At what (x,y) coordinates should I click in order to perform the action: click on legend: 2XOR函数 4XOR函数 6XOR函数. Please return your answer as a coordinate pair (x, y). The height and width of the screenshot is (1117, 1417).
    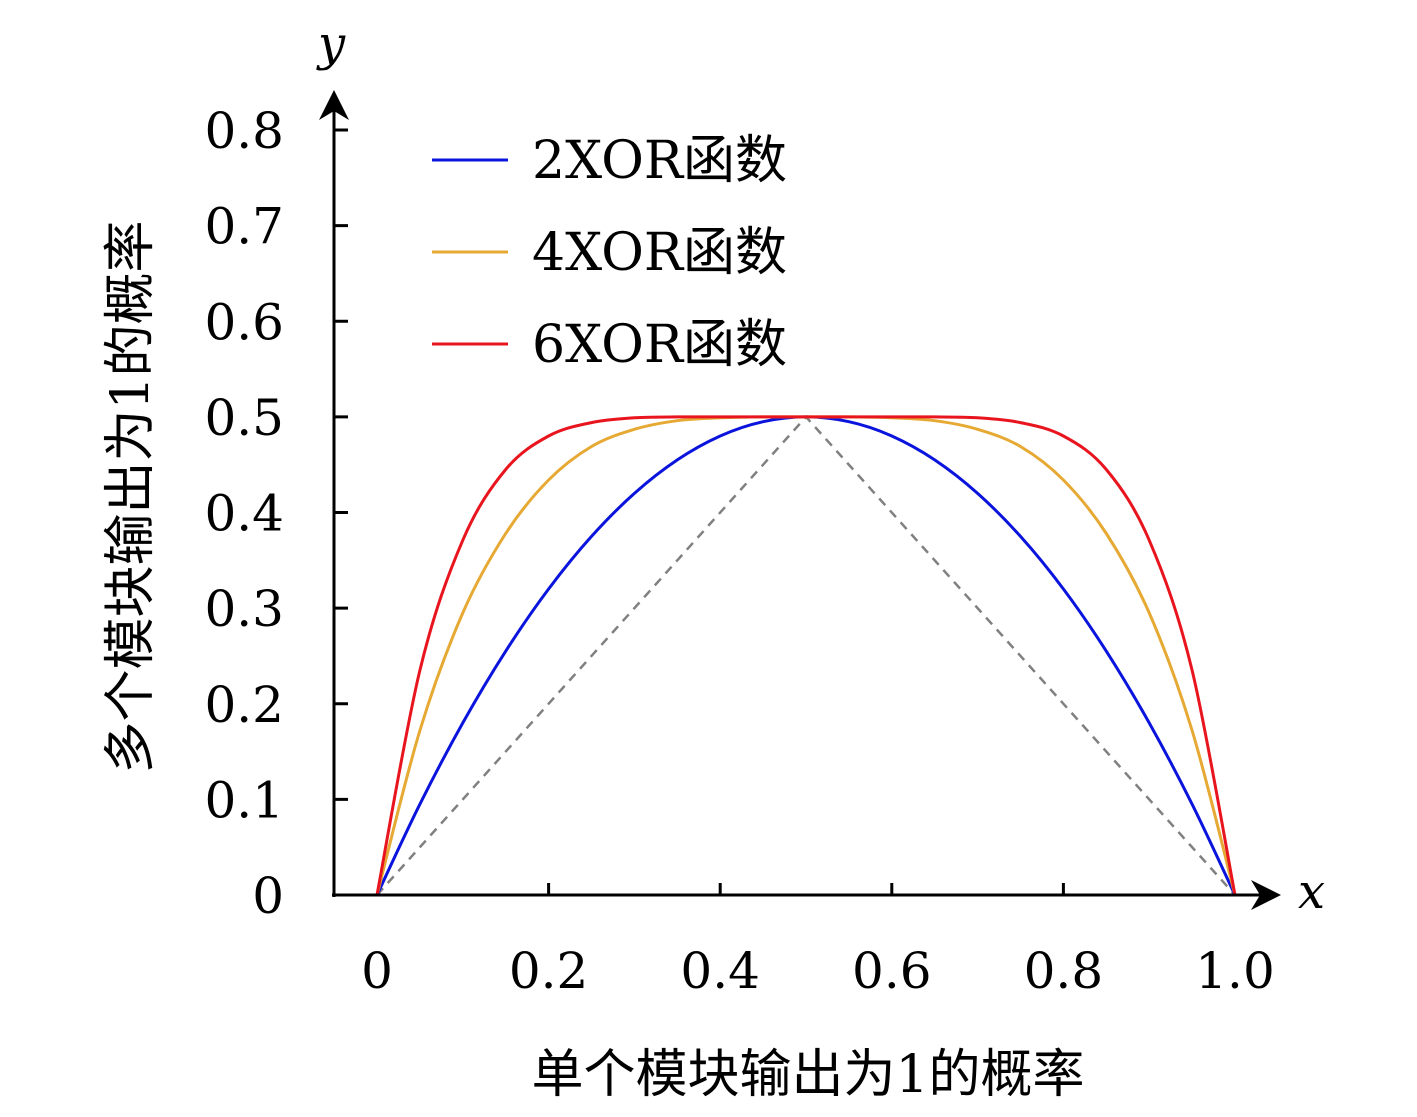
    Looking at the image, I should click on (609, 253).